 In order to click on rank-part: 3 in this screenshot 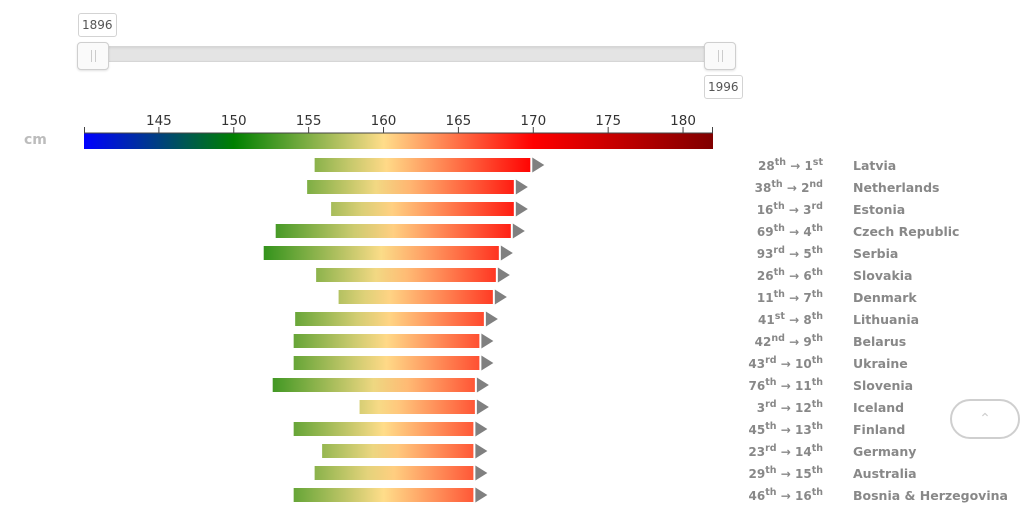, I will do `click(807, 210)`.